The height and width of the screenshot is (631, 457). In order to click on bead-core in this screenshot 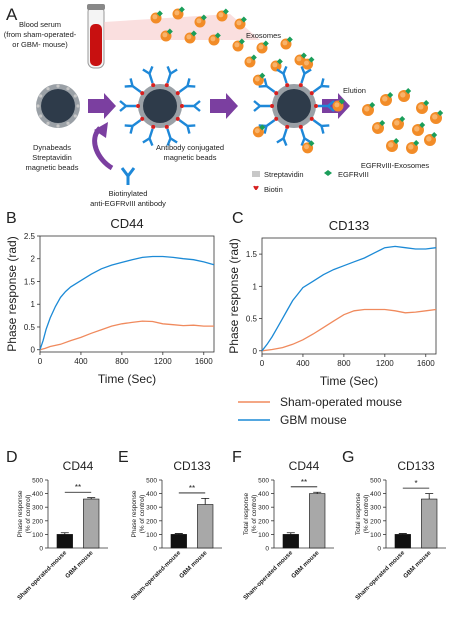, I will do `click(160, 106)`.